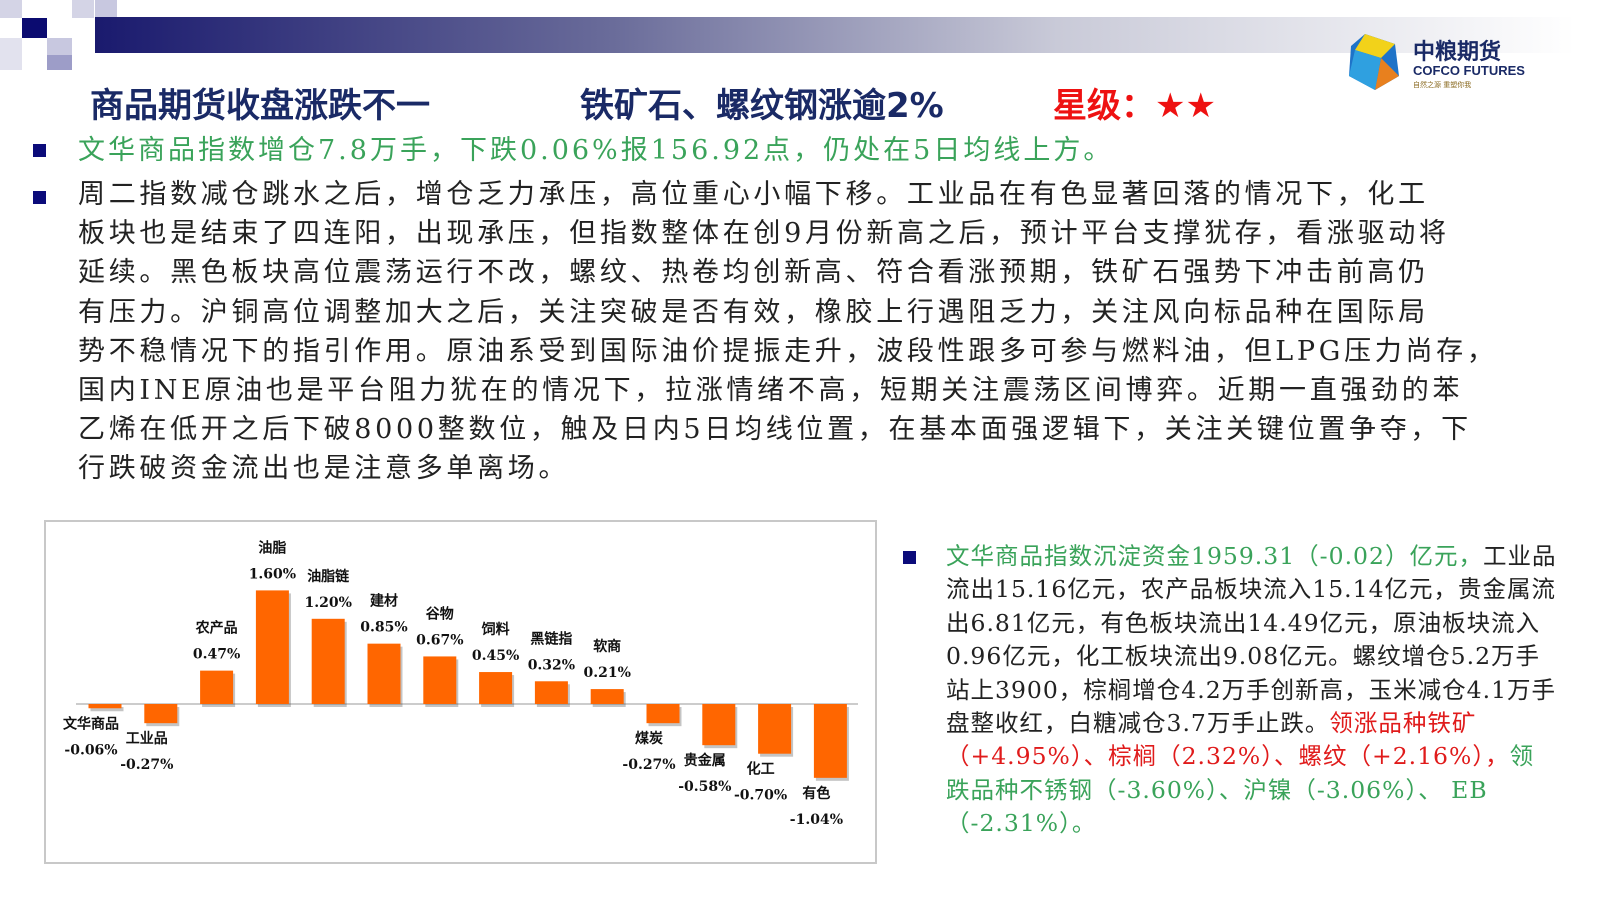  What do you see at coordinates (760, 796) in the screenshot?
I see `value-label: -0.70%` at bounding box center [760, 796].